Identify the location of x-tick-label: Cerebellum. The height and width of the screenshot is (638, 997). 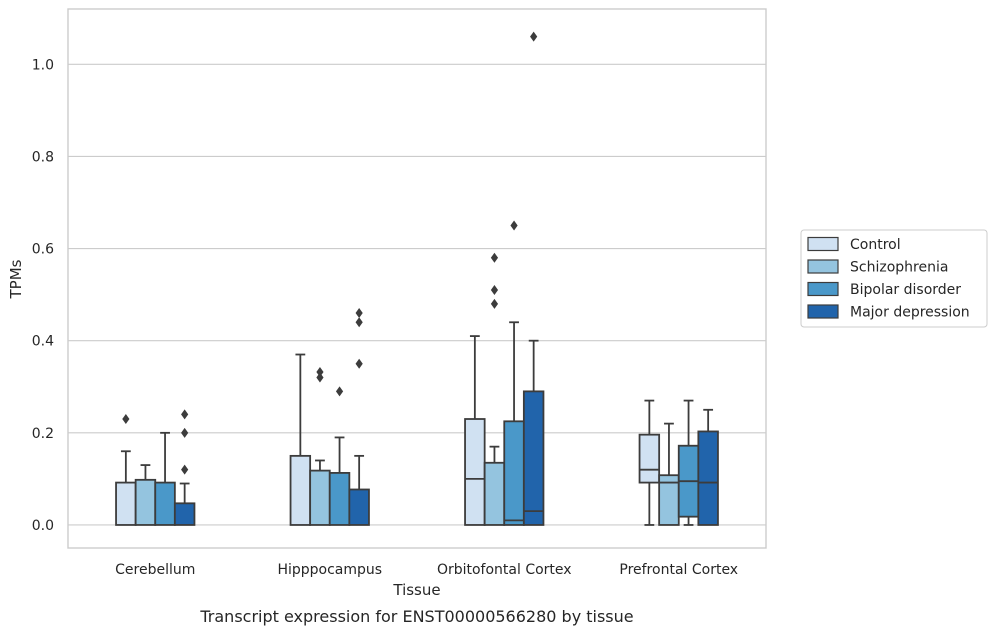
(155, 570).